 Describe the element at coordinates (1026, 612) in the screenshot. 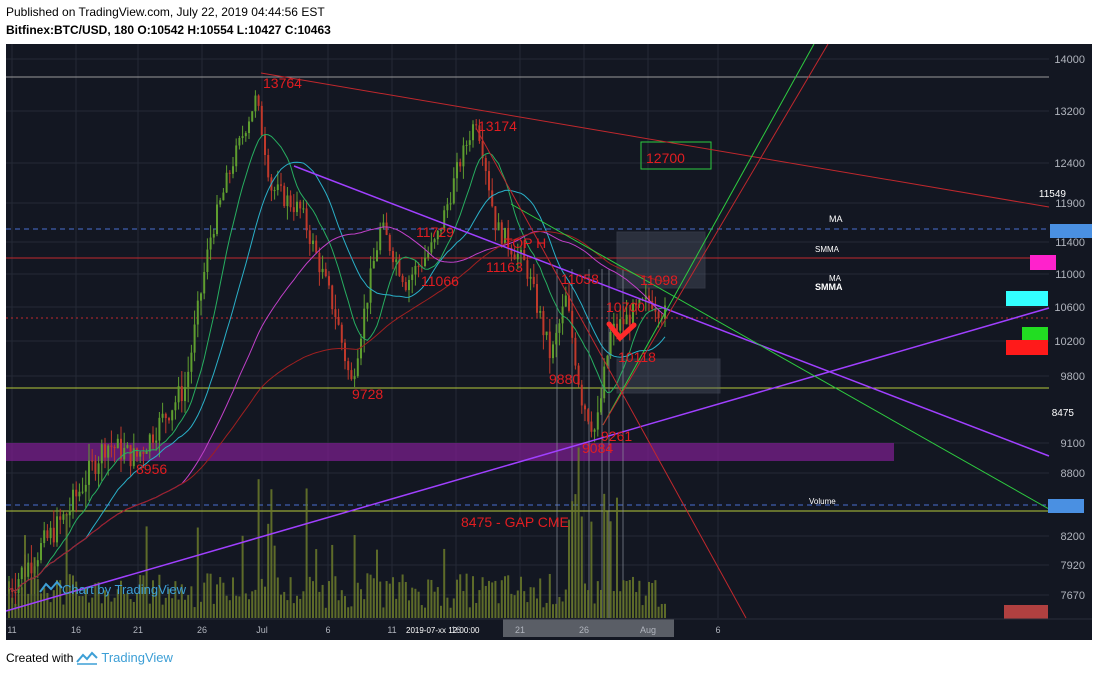

I see `badge-volume-red` at that location.